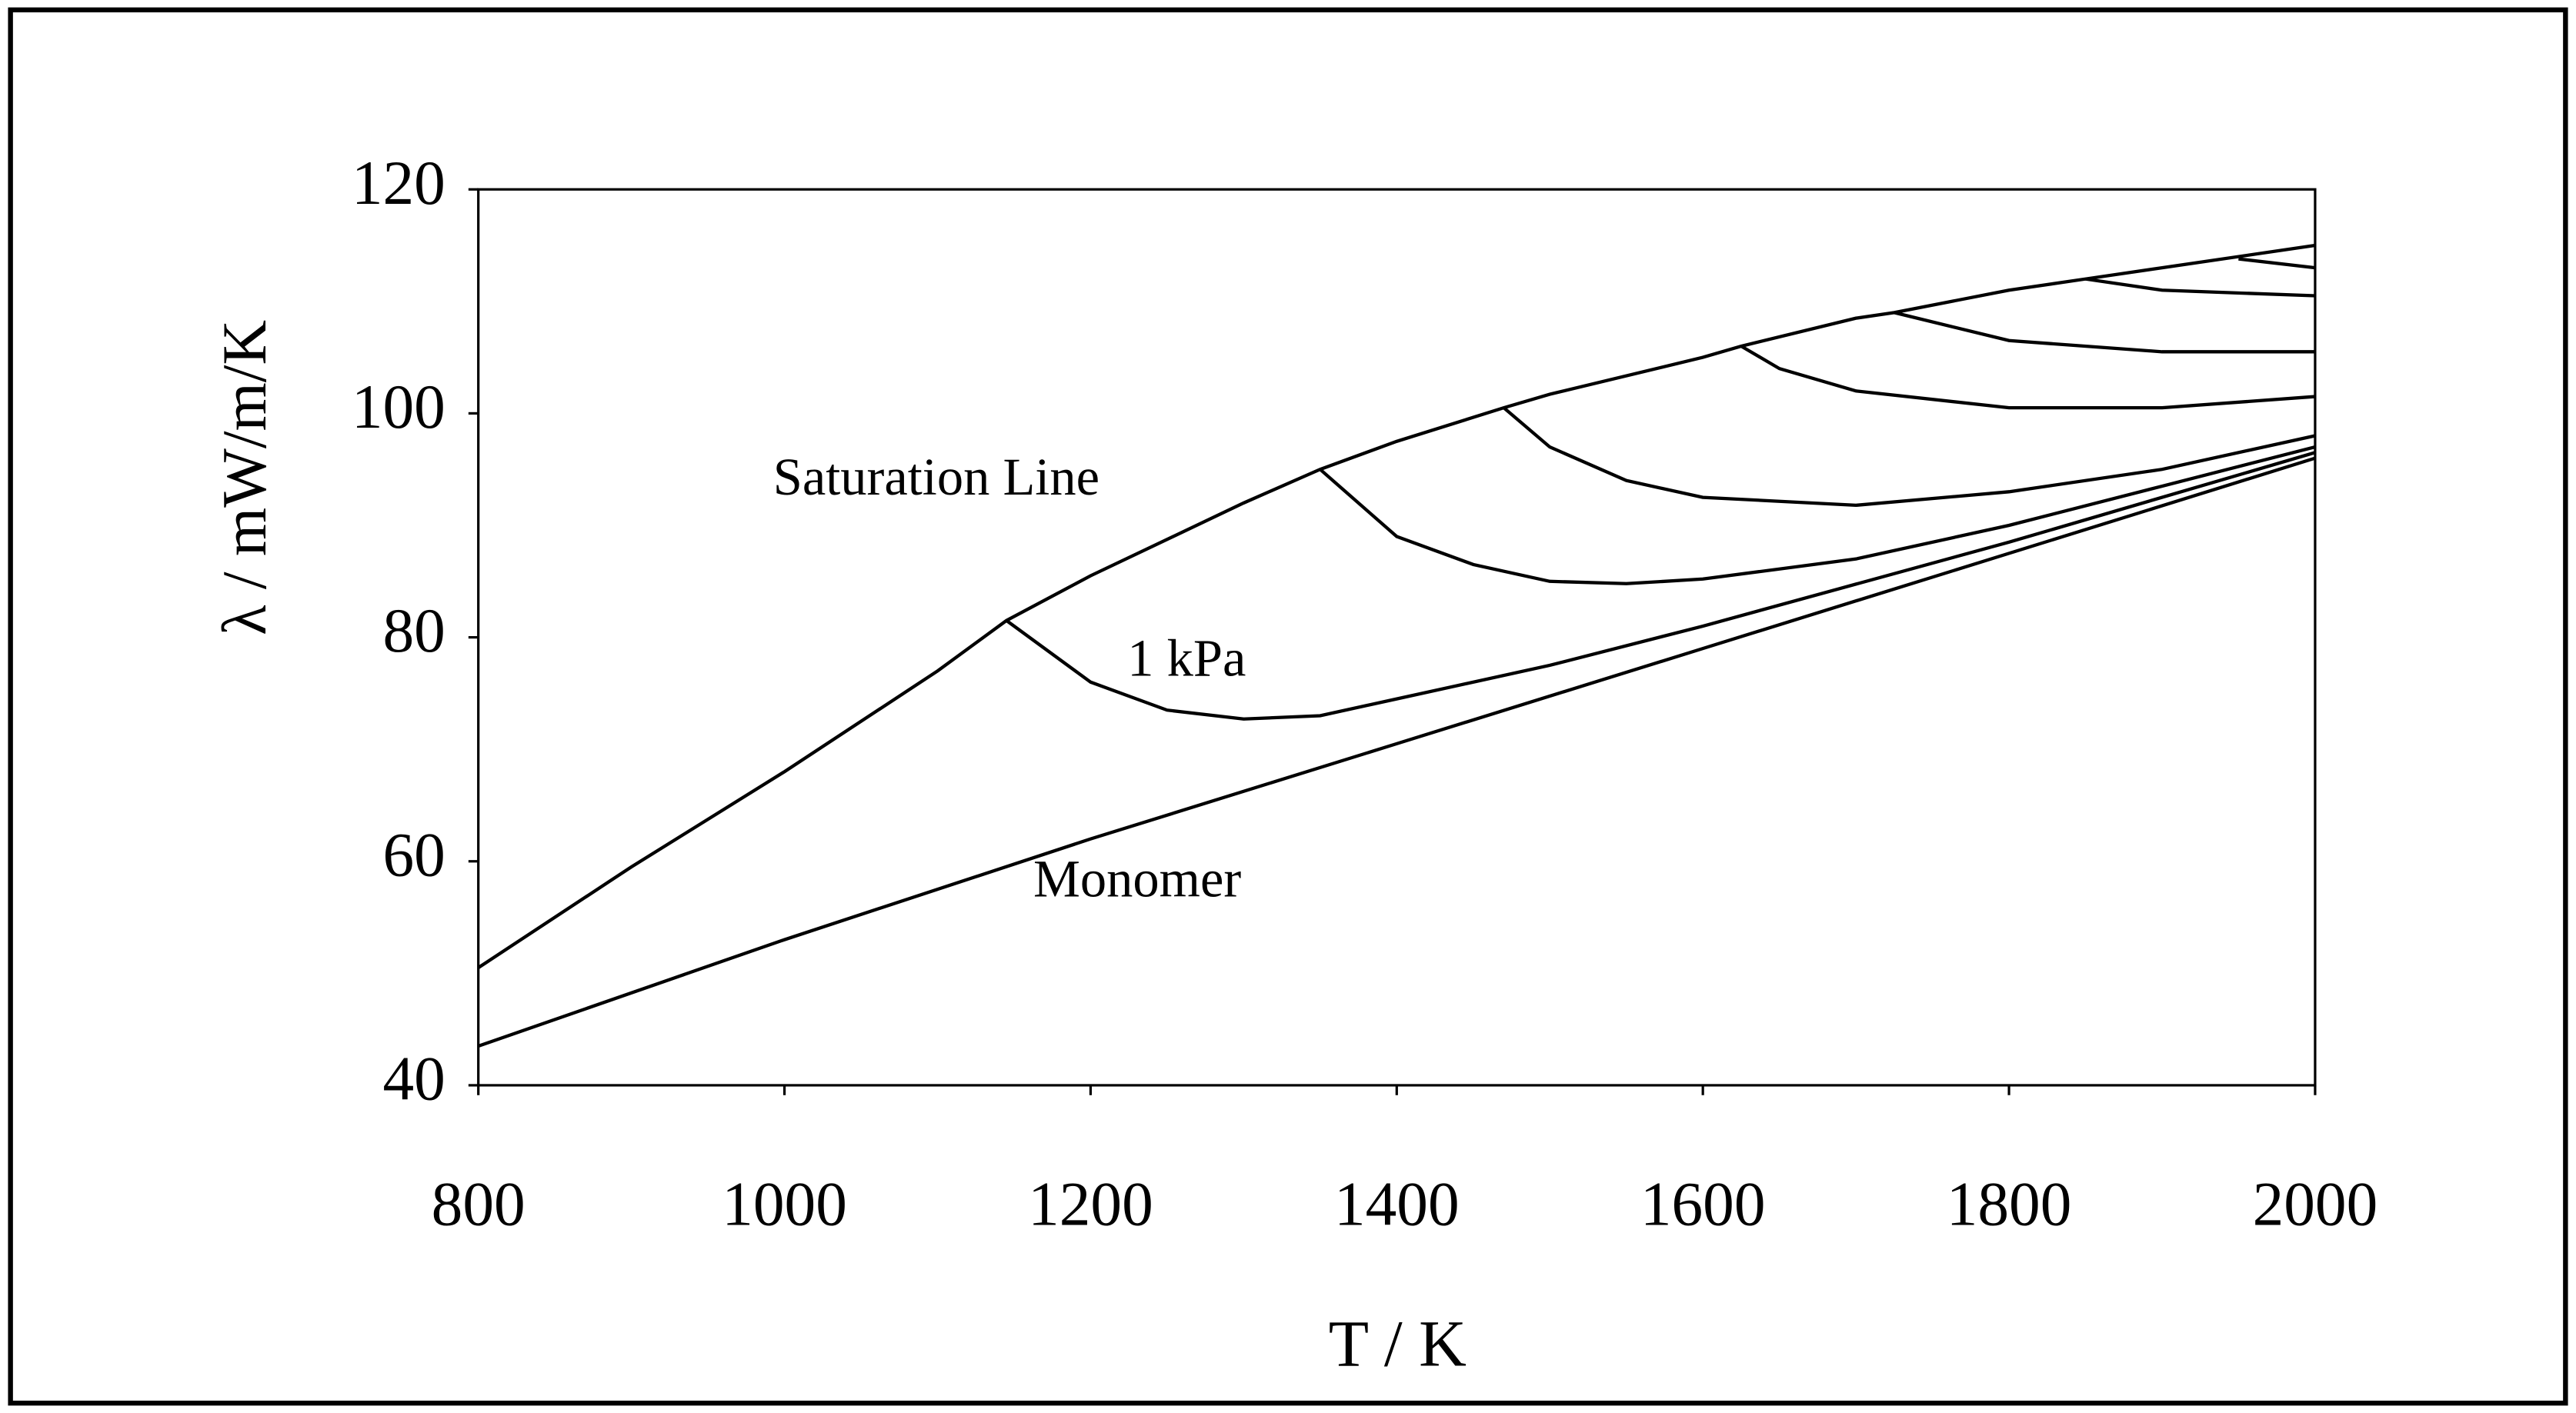 This screenshot has width=2576, height=1413. What do you see at coordinates (414, 1080) in the screenshot?
I see `y-tick-label: 40` at bounding box center [414, 1080].